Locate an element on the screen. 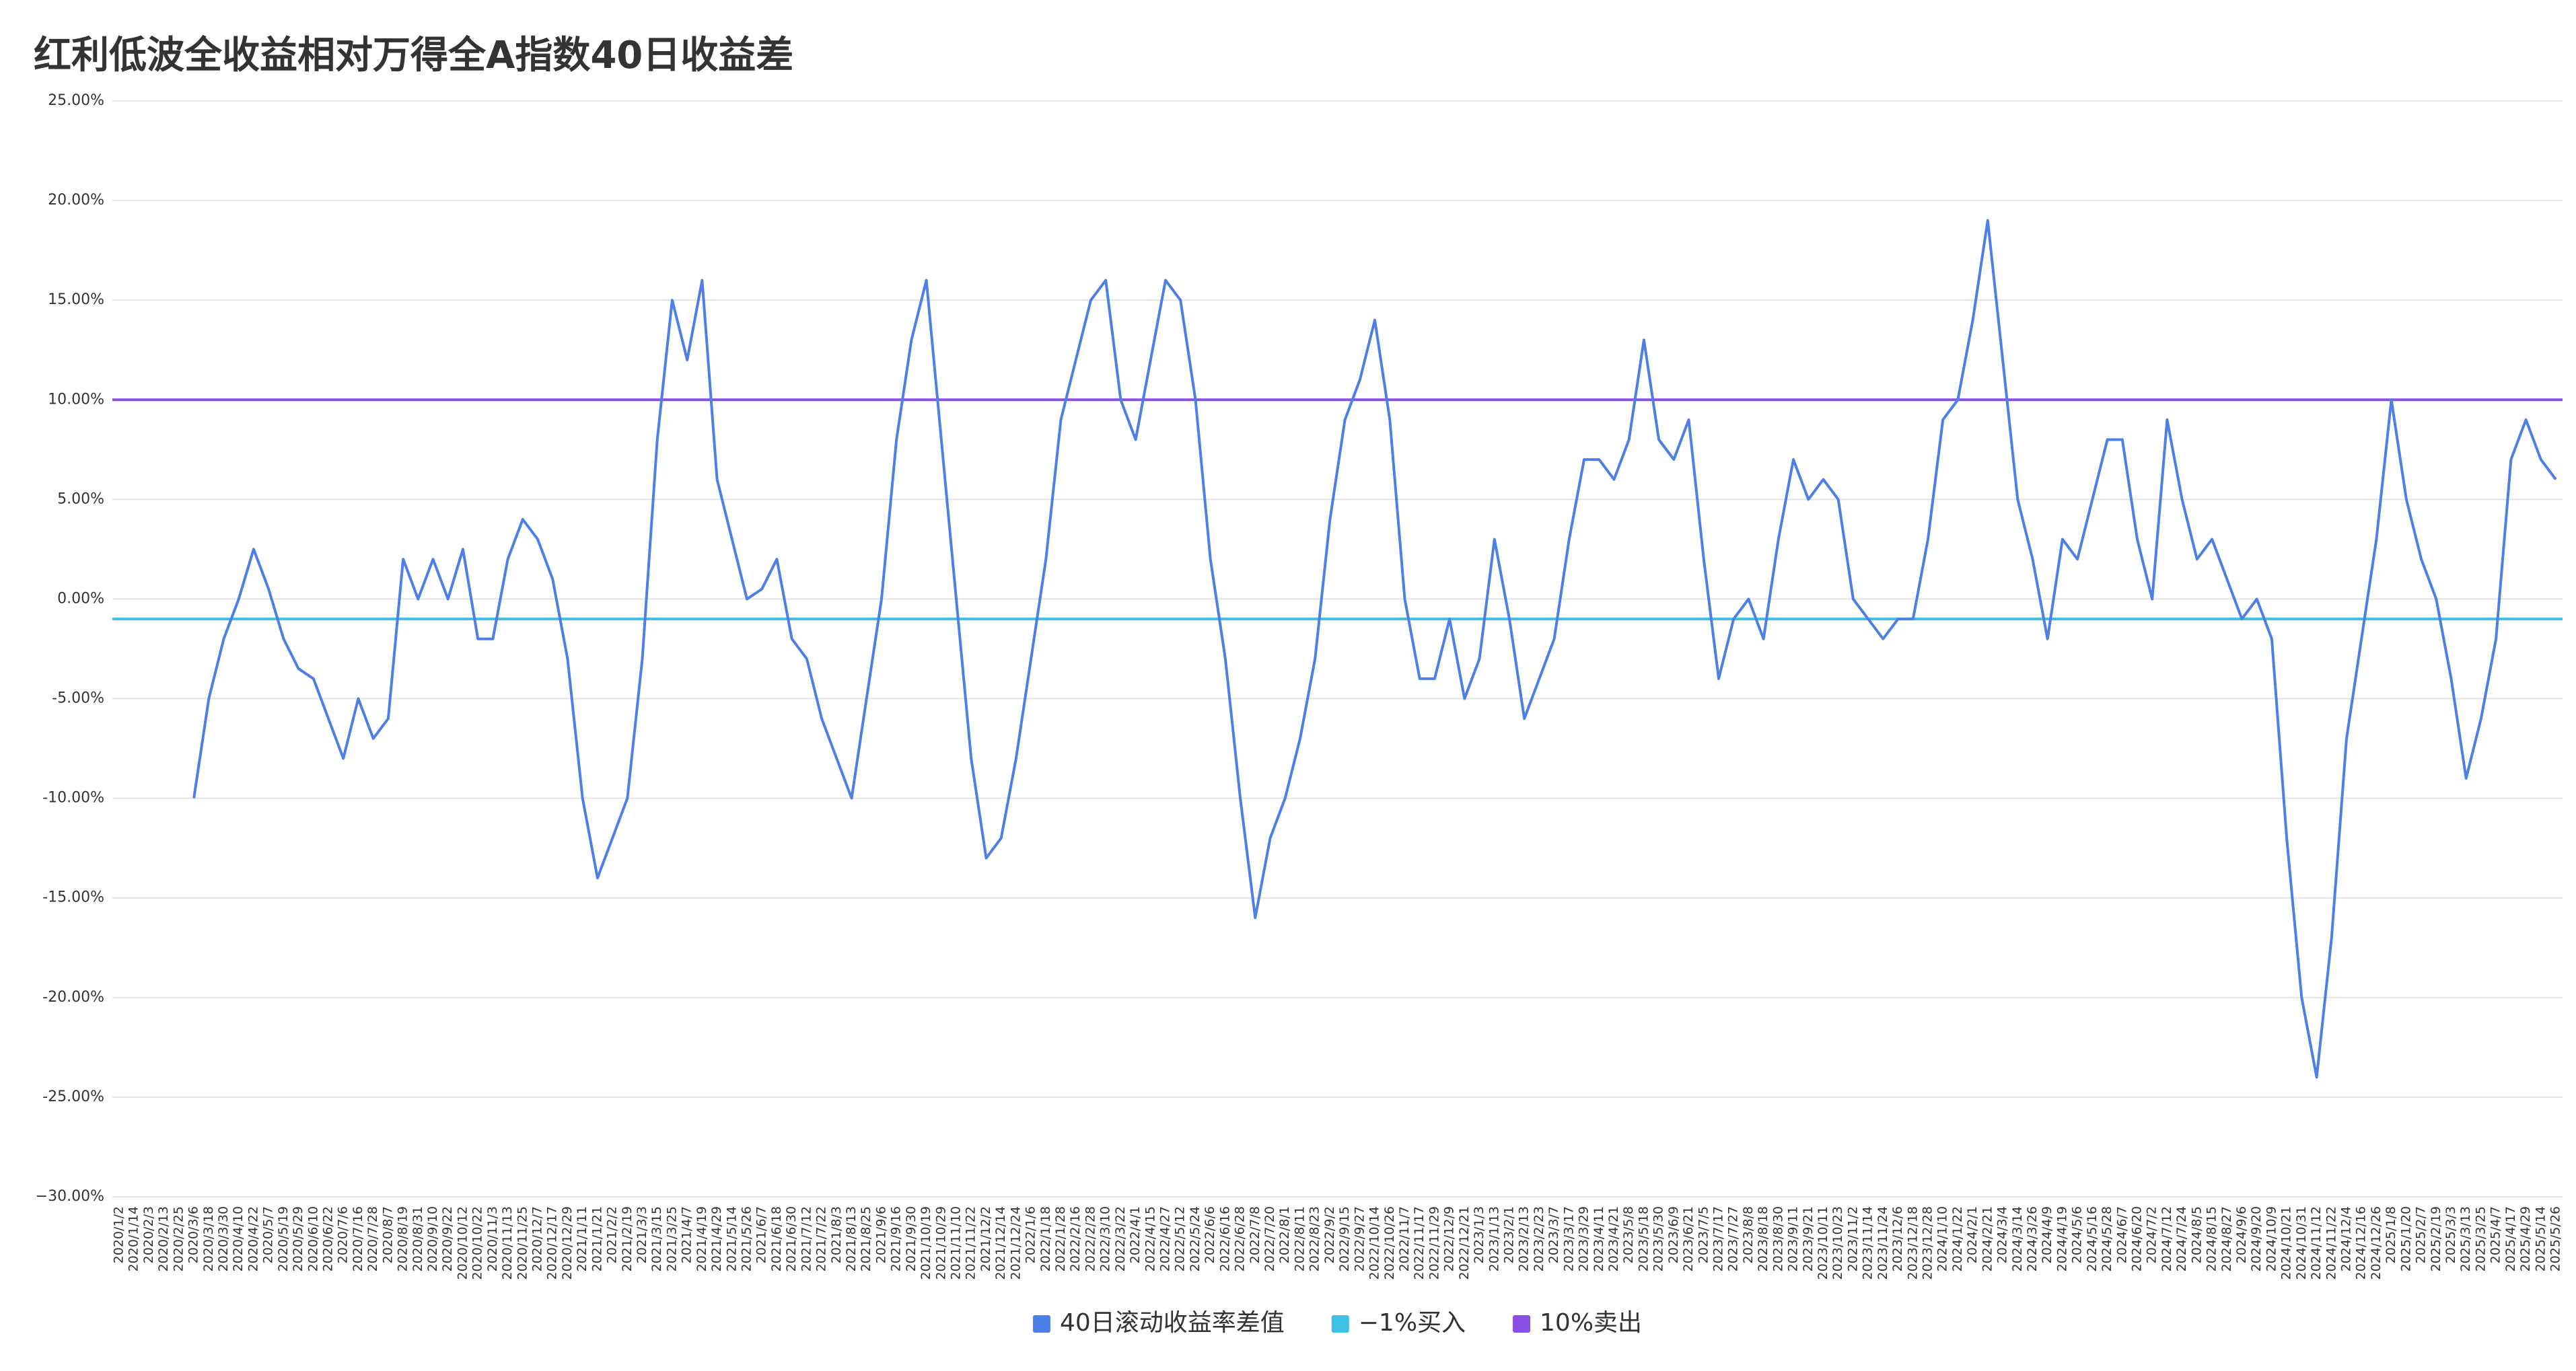  x-tick-label: 2024/12/26 is located at coordinates (2376, 1243).